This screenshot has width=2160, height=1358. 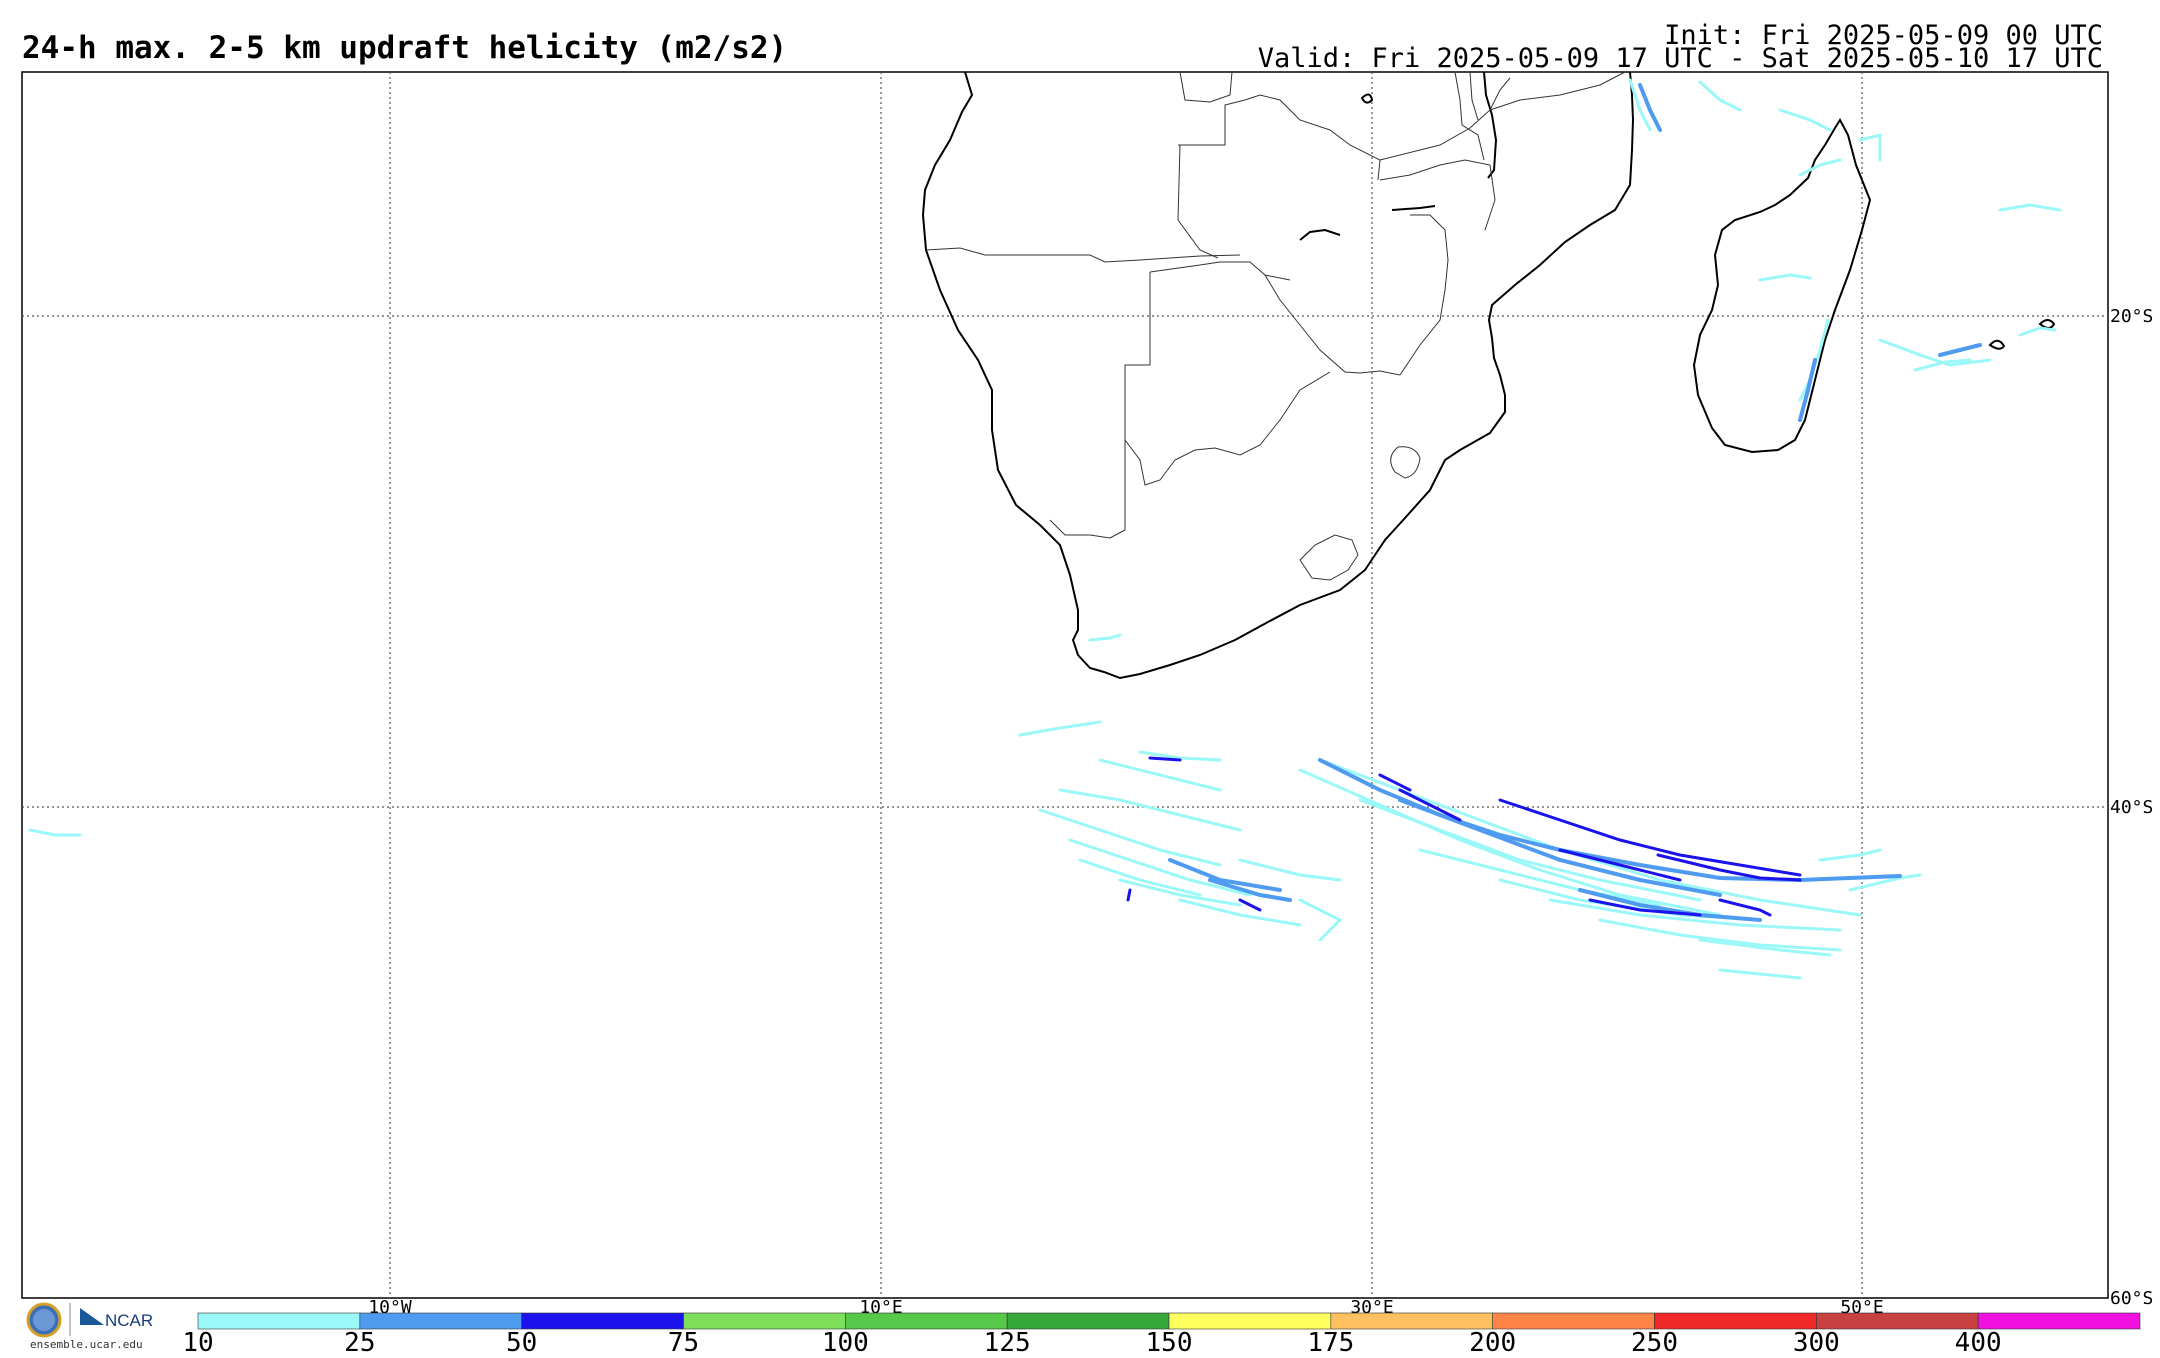 I want to click on border-botswana-east, so click(x=1332, y=325).